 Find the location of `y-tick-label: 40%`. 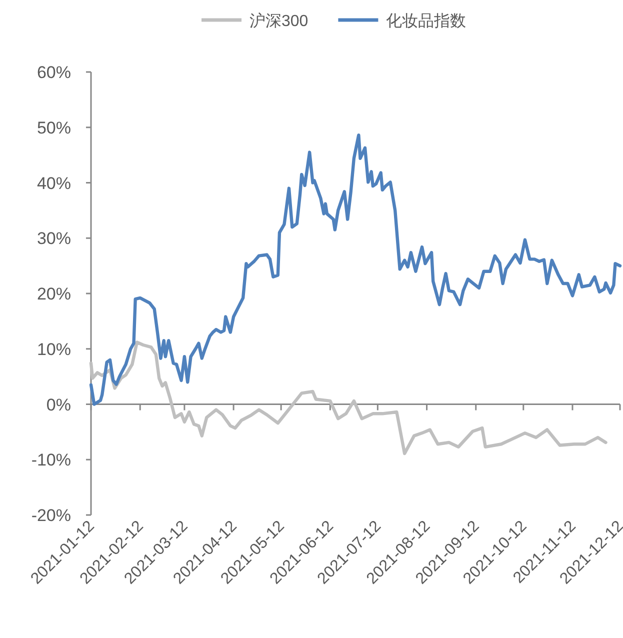

y-tick-label: 40% is located at coordinates (53, 183).